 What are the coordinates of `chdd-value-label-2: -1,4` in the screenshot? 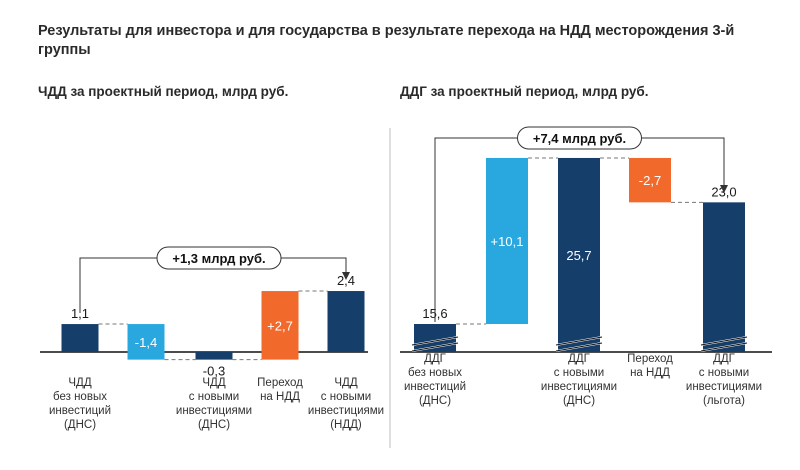 It's located at (146, 342).